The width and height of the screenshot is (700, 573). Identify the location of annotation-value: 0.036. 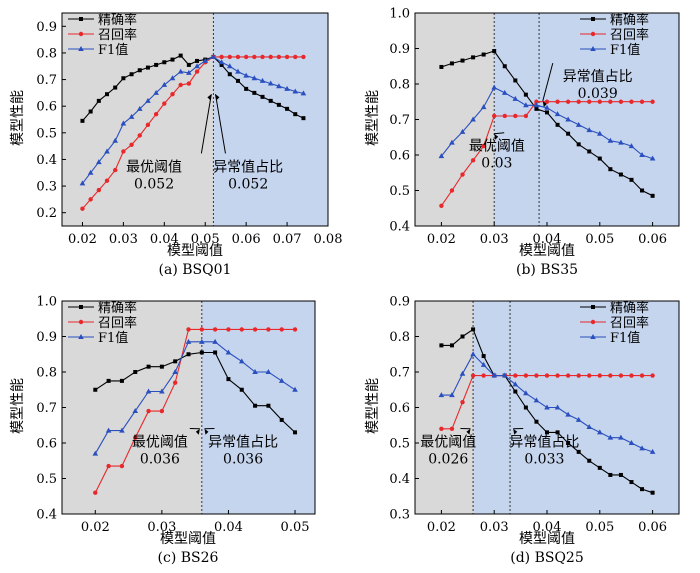
(243, 460).